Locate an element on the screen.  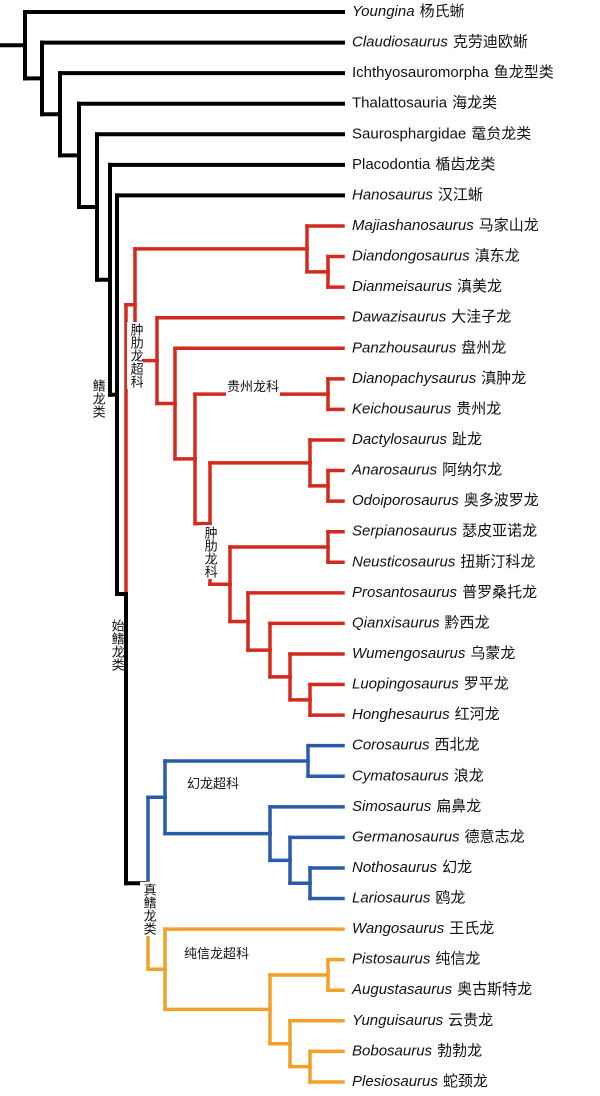
taxon-label: Hanosaurus 汉江蜥 is located at coordinates (417, 194).